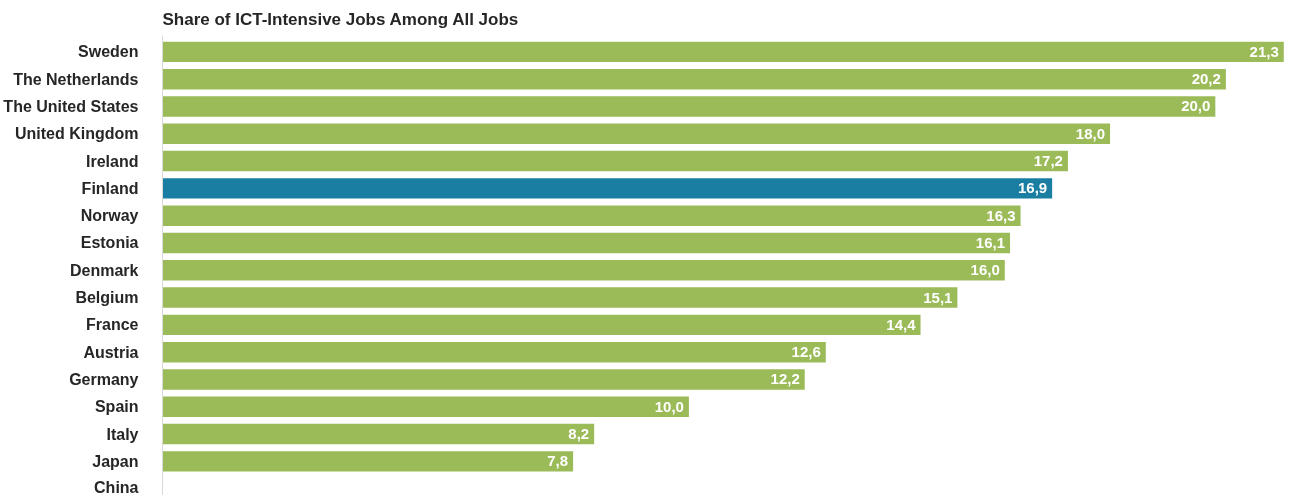 The height and width of the screenshot is (495, 1296). What do you see at coordinates (116, 407) in the screenshot?
I see `y-tick-label: Spain` at bounding box center [116, 407].